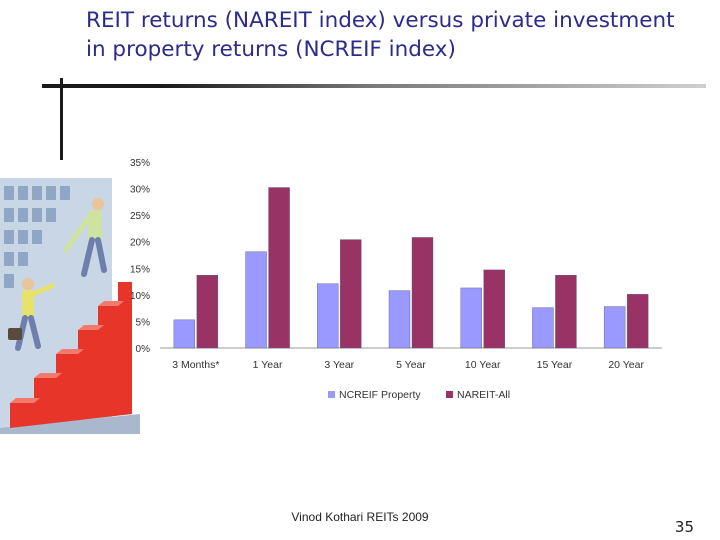 This screenshot has height=540, width=720. What do you see at coordinates (271, 49) in the screenshot?
I see `slide-title-line-2: in property returns (NCREIF index)` at bounding box center [271, 49].